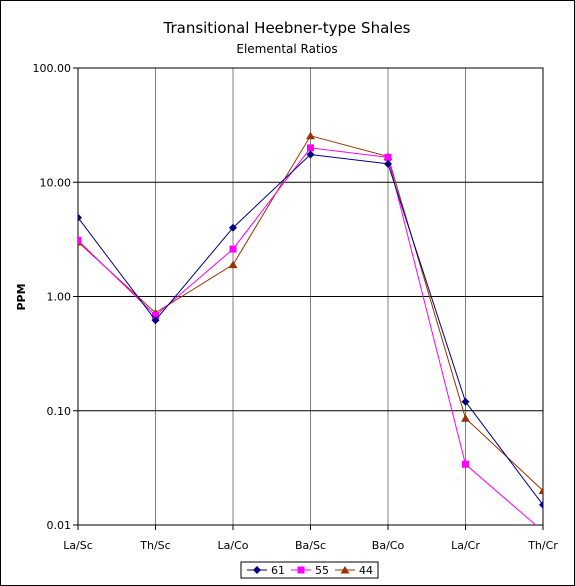  What do you see at coordinates (354, 570) in the screenshot?
I see `legend-entry-44: 44` at bounding box center [354, 570].